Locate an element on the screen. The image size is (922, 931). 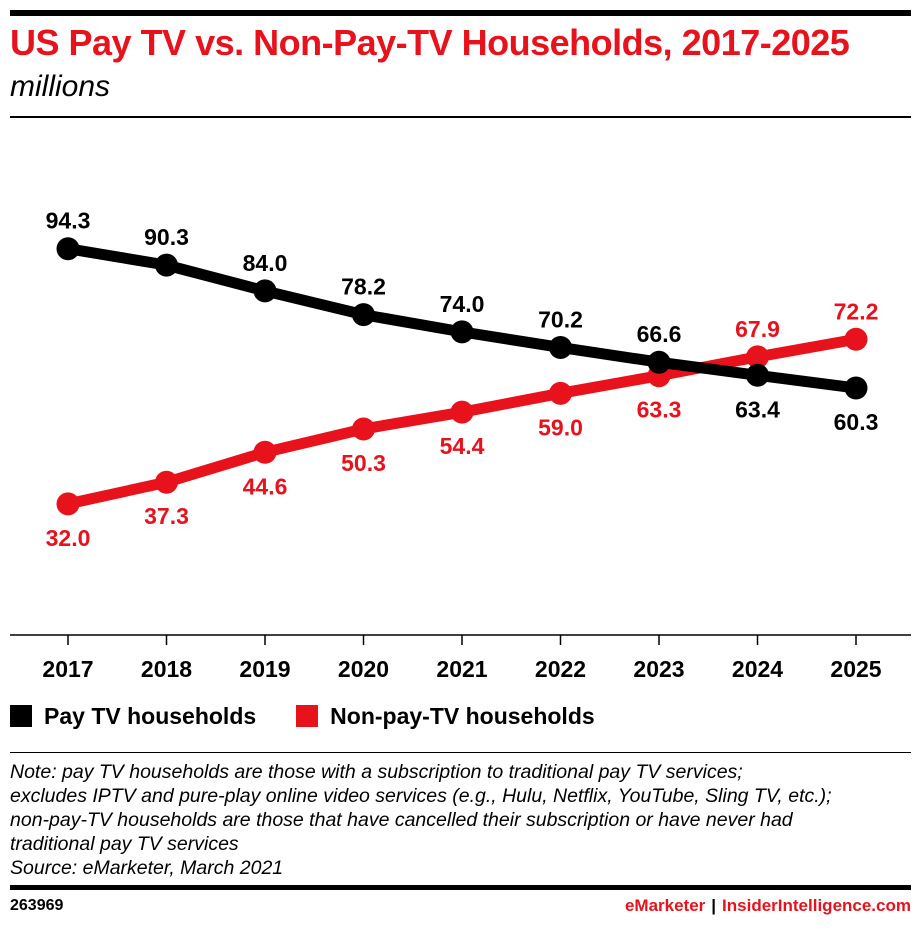
non-pay-tv-data-label: 72.2 is located at coordinates (856, 311).